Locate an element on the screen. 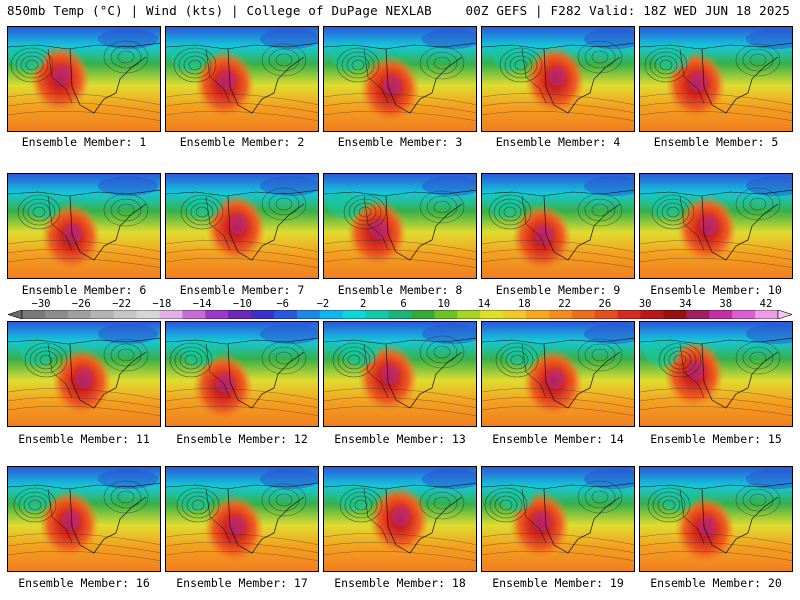 This screenshot has width=800, height=600. colorbar-tick-label: 2 is located at coordinates (363, 304).